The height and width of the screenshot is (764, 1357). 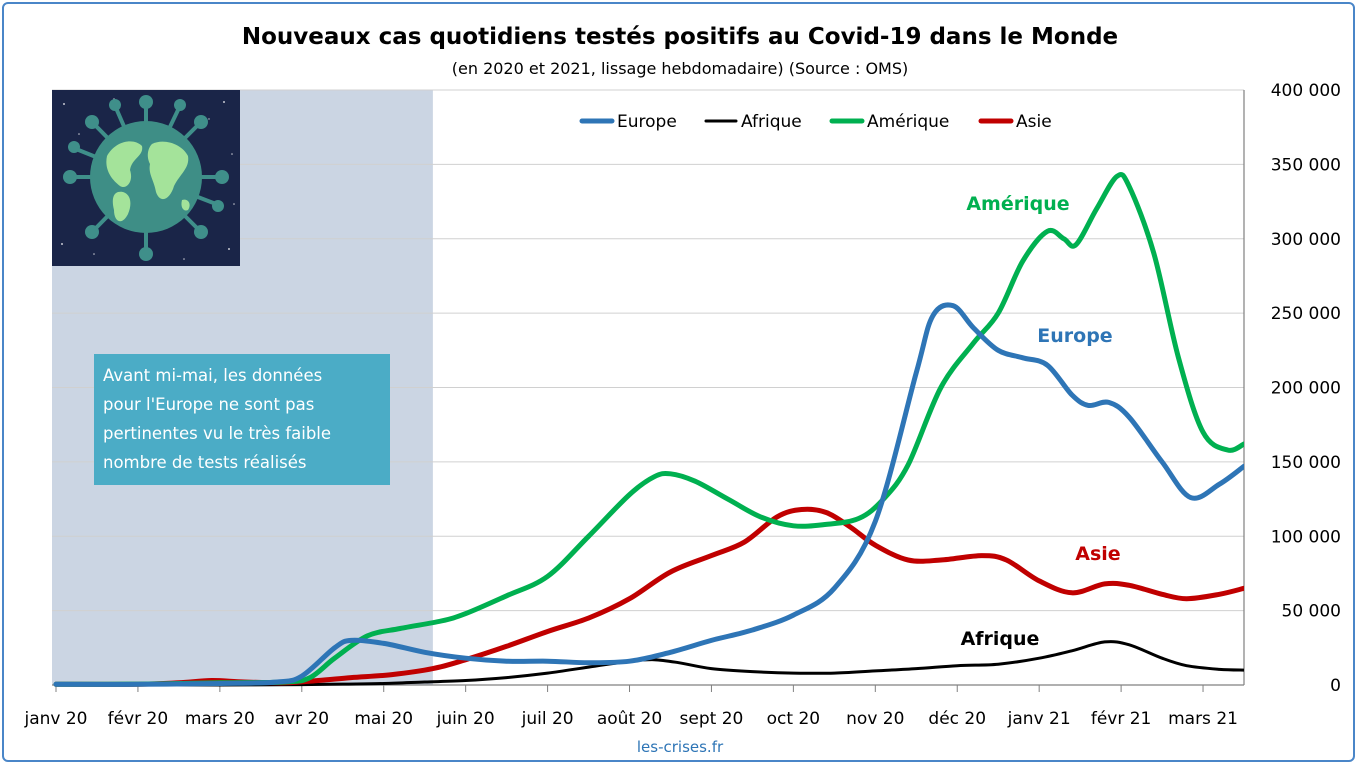 I want to click on y-tick-label: 150 000, so click(x=1306, y=463).